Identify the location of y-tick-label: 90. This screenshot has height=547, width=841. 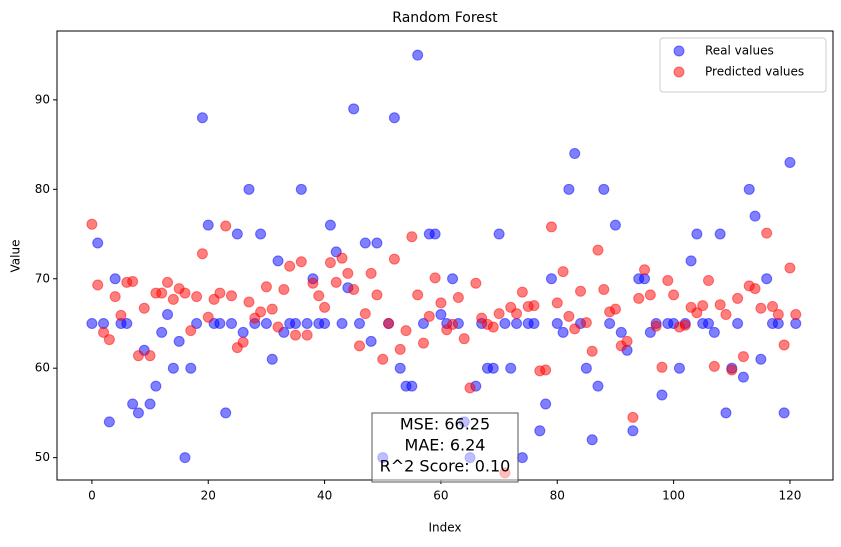
(42, 99).